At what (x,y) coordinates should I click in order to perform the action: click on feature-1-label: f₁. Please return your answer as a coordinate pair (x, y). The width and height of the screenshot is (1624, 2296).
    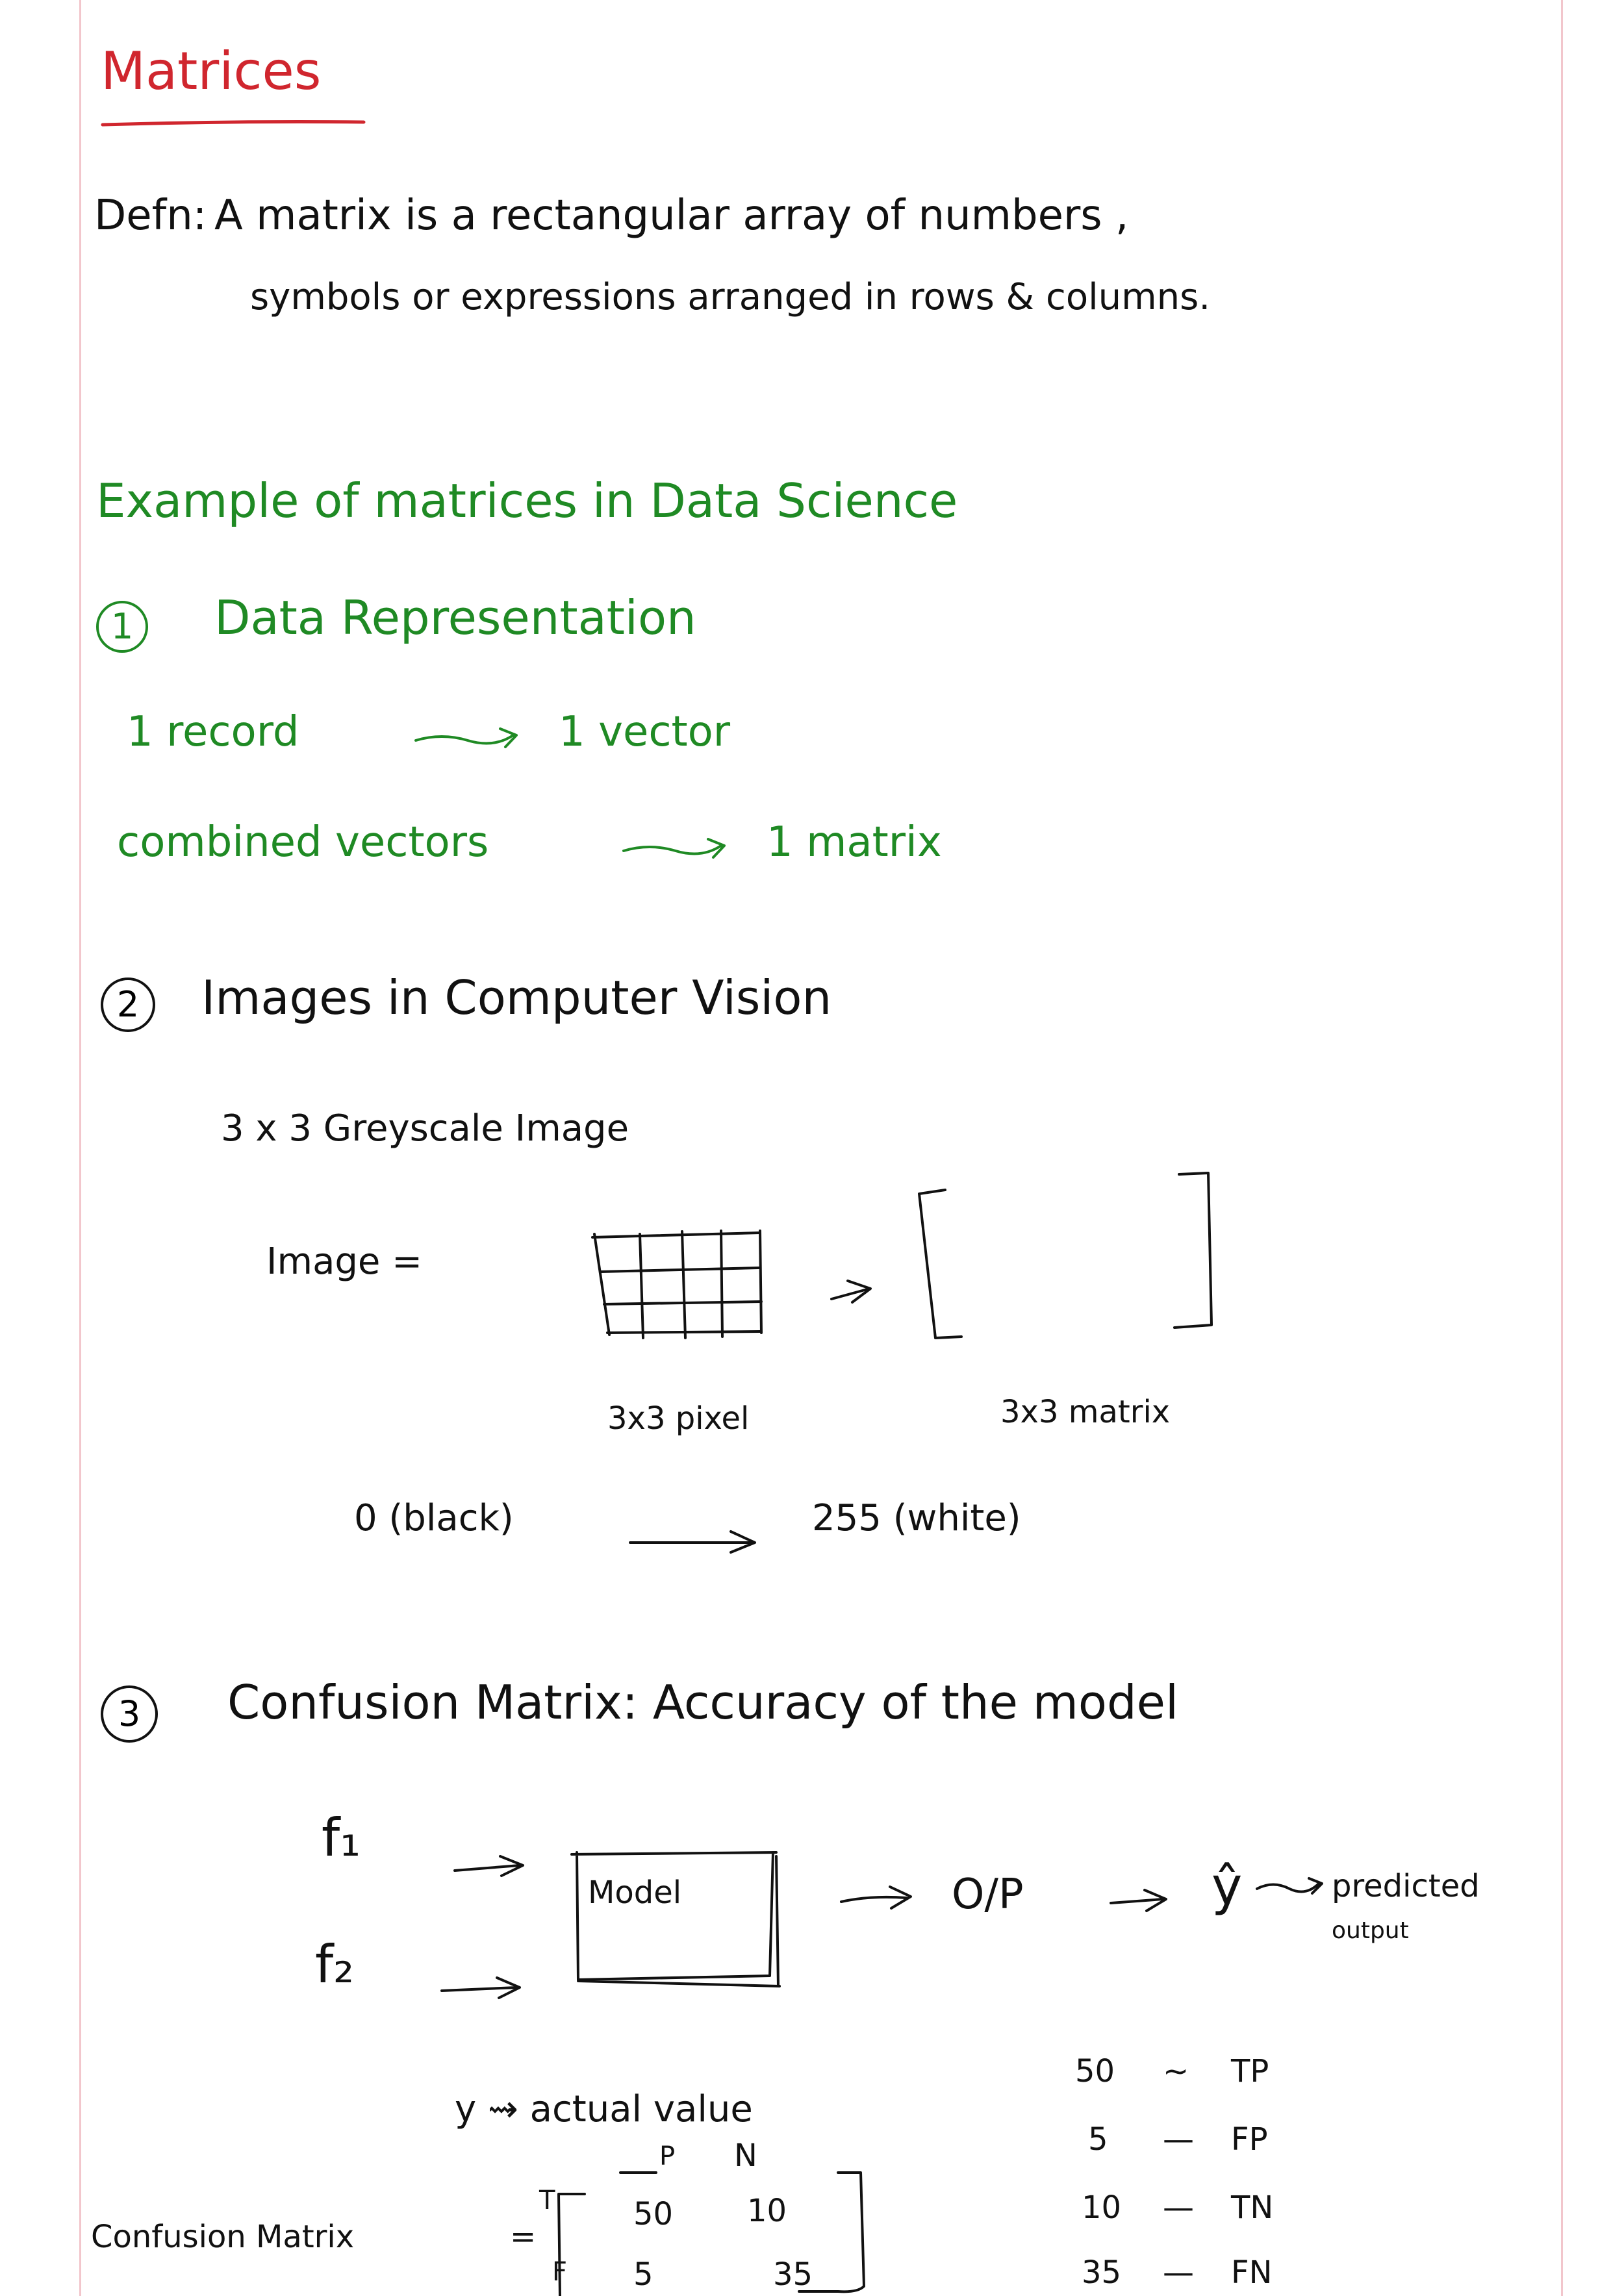
    Looking at the image, I should click on (341, 1838).